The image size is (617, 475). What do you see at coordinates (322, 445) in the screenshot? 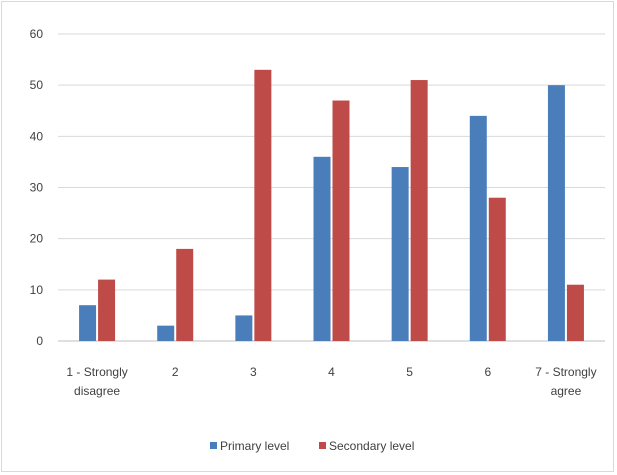
I see `legend-swatch-secondary` at bounding box center [322, 445].